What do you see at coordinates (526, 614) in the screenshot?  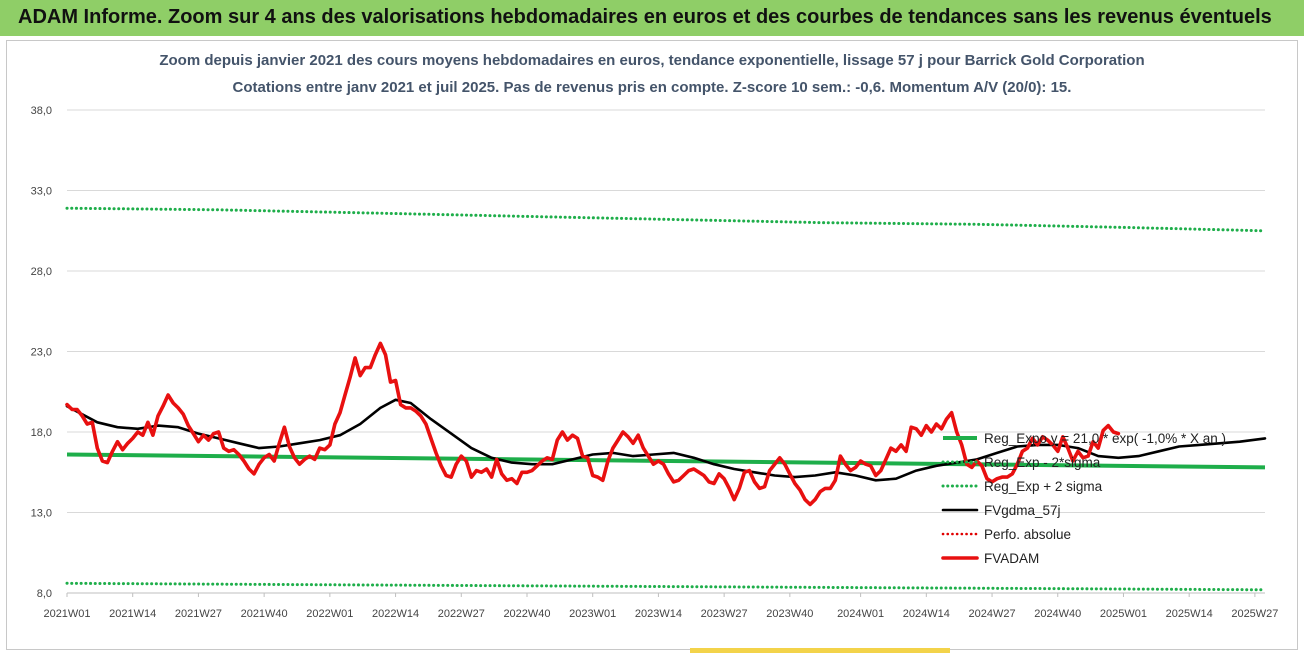 I see `x-tick-label: 2022W40` at bounding box center [526, 614].